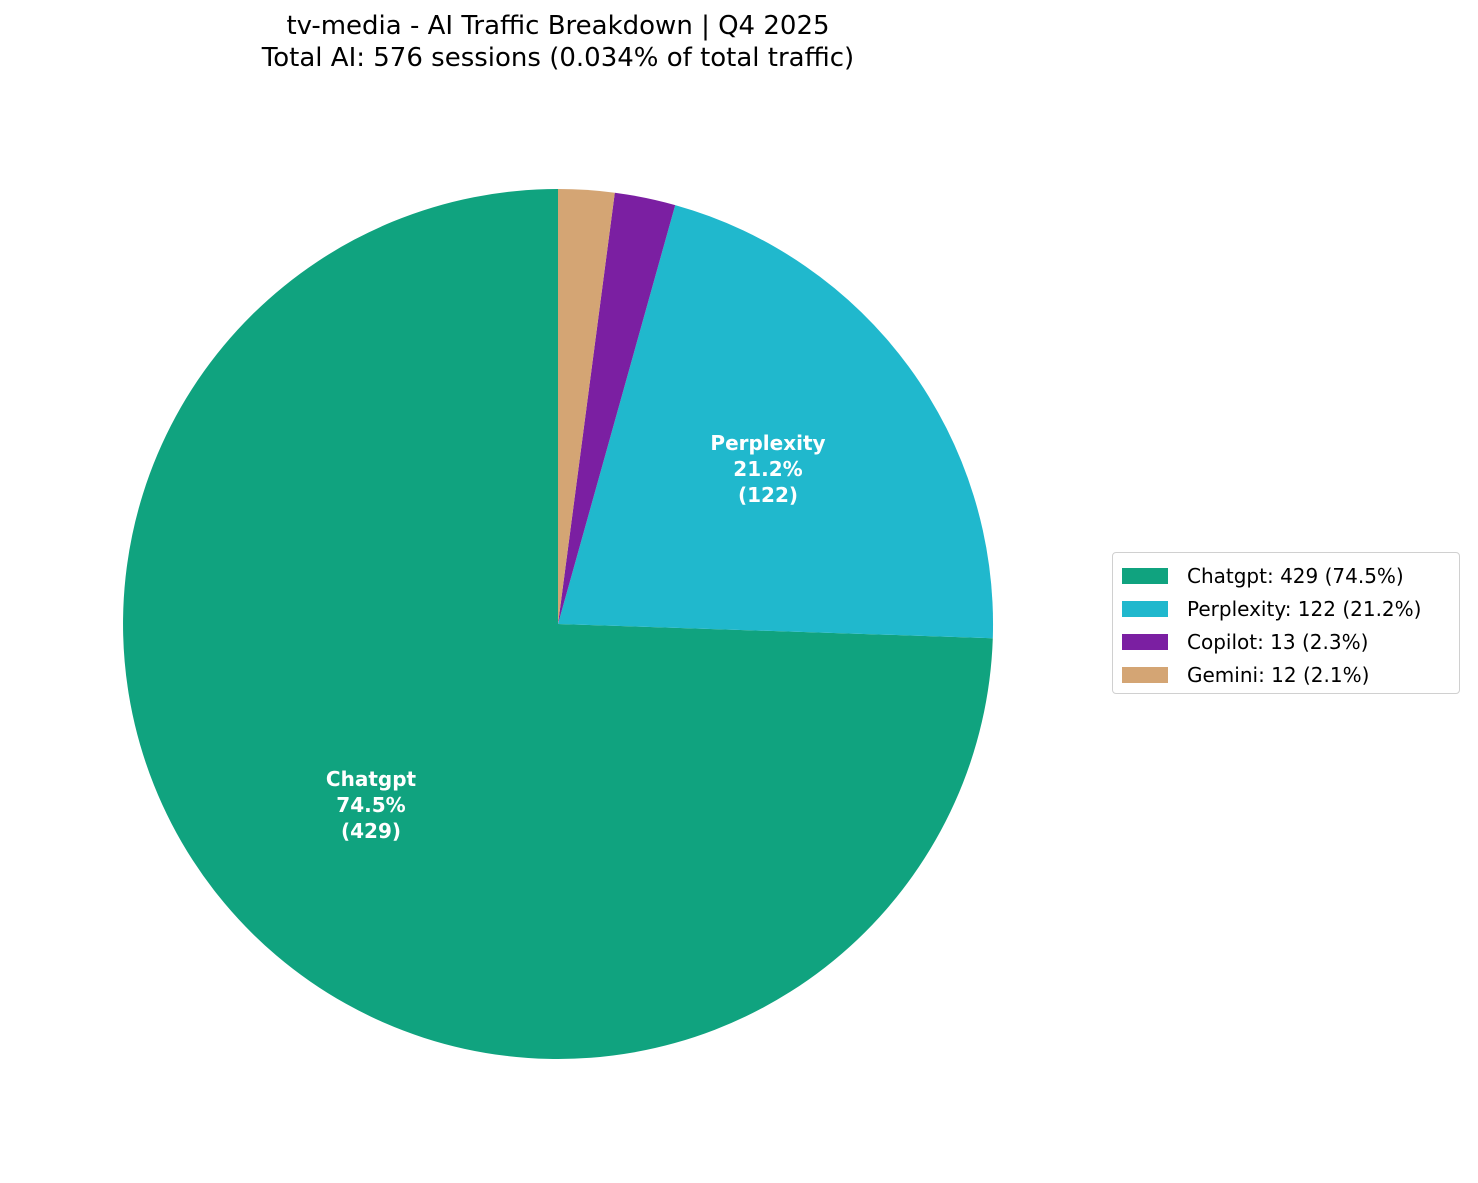 The width and height of the screenshot is (1478, 1183). I want to click on legend-label: Gemini: 12 (2.1%), so click(1278, 674).